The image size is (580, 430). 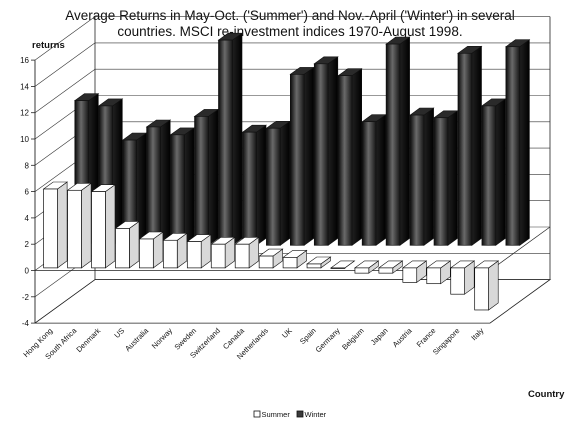 I want to click on y-tick-label: 4, so click(x=27, y=218).